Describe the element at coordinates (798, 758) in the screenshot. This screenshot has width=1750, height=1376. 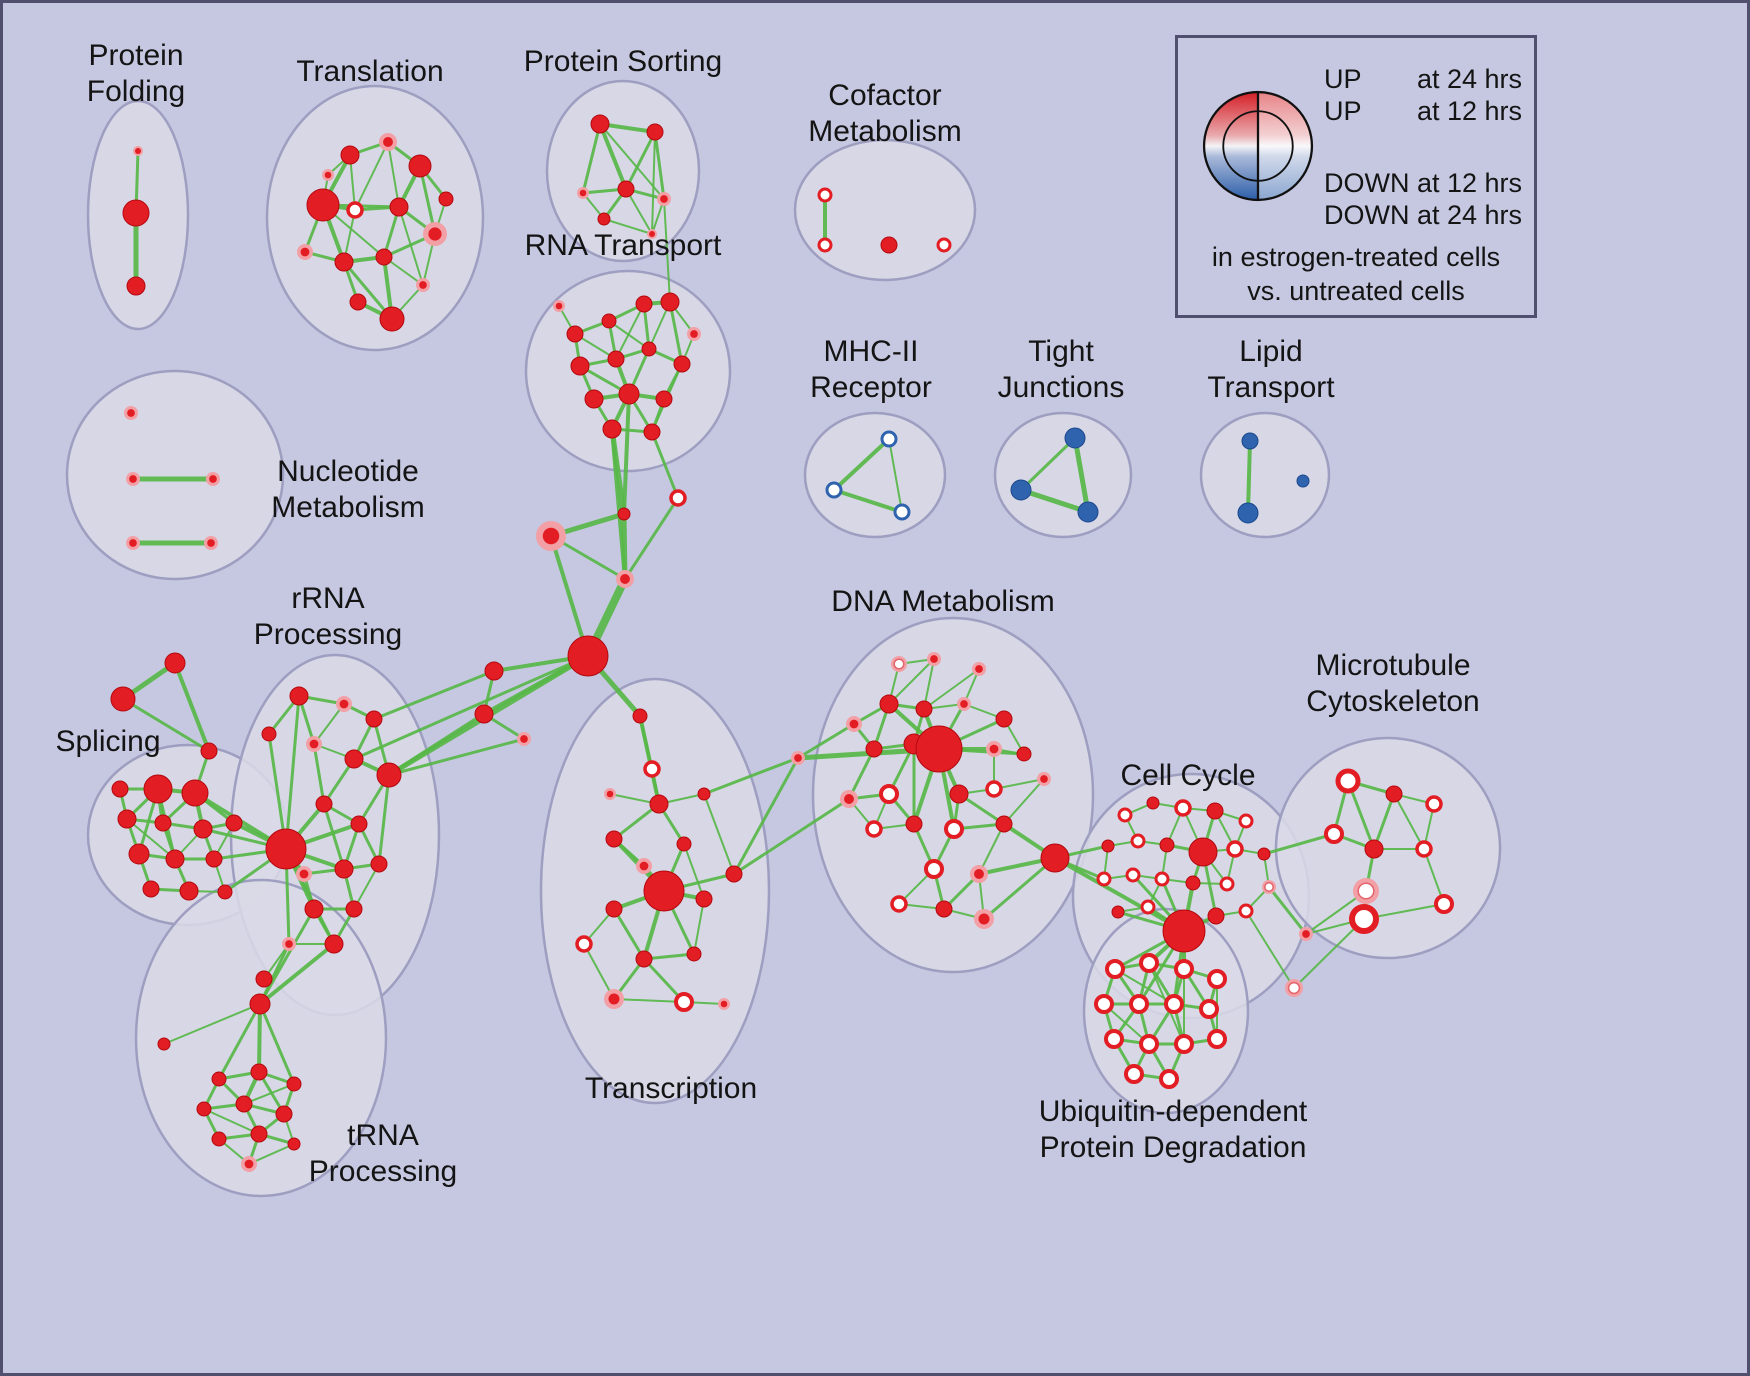
I see `node-dna_link` at that location.